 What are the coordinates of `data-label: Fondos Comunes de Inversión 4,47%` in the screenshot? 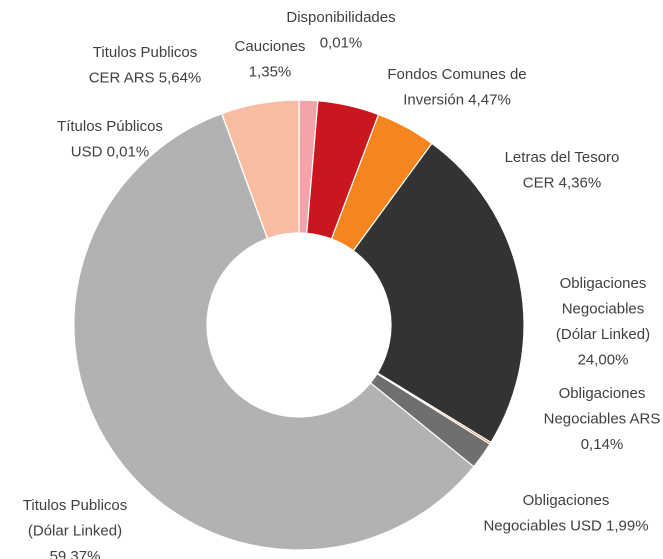 It's located at (456, 87).